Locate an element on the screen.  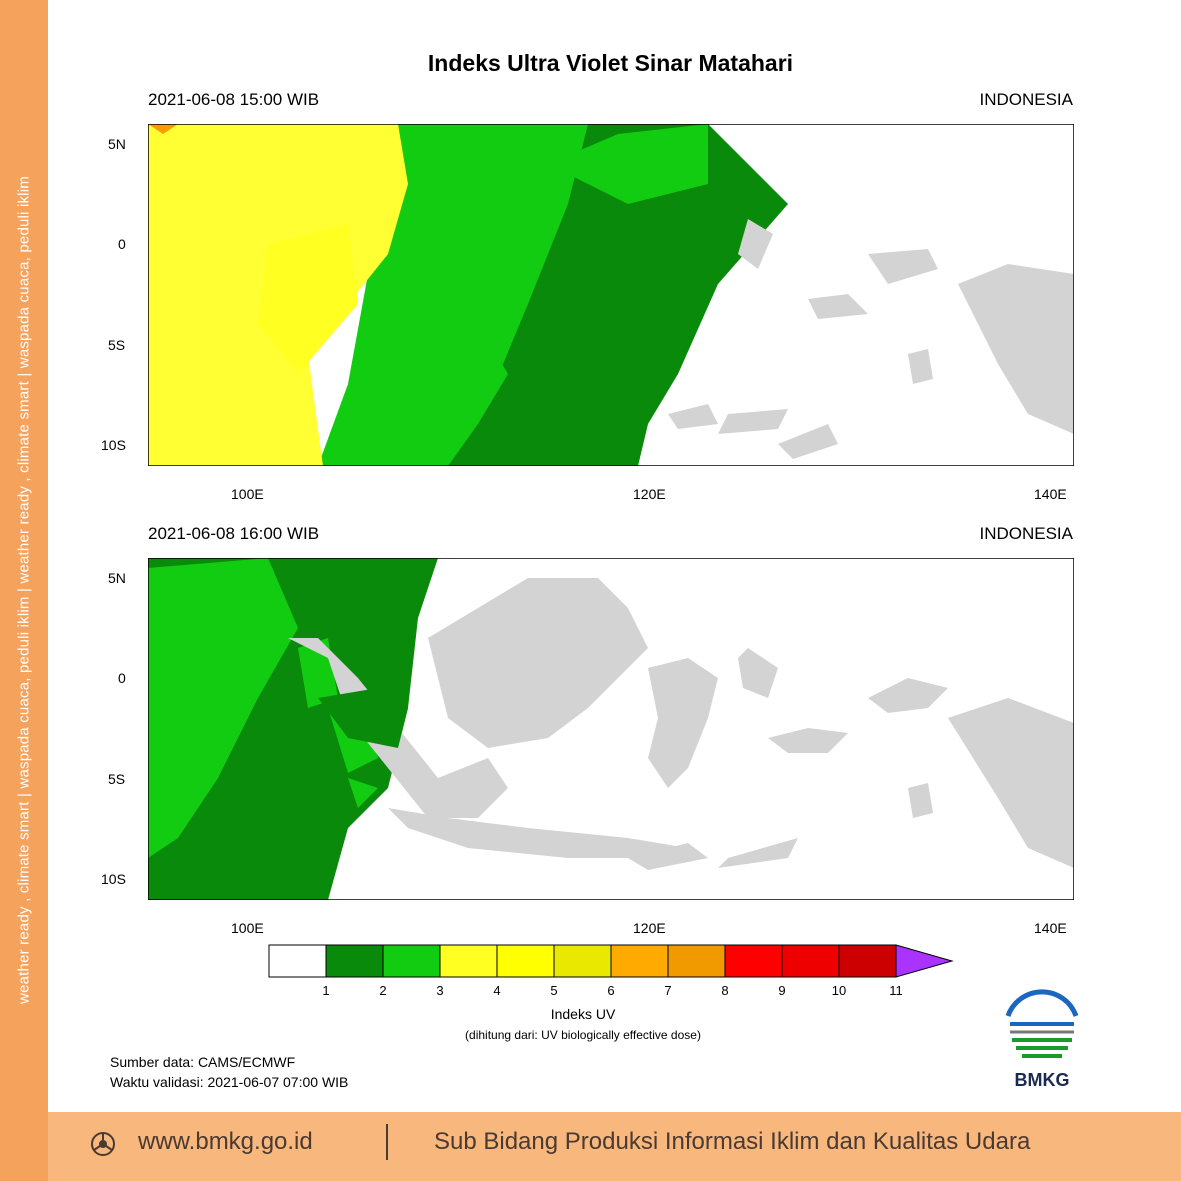
p1-lat-5n: 5N is located at coordinates (117, 144).